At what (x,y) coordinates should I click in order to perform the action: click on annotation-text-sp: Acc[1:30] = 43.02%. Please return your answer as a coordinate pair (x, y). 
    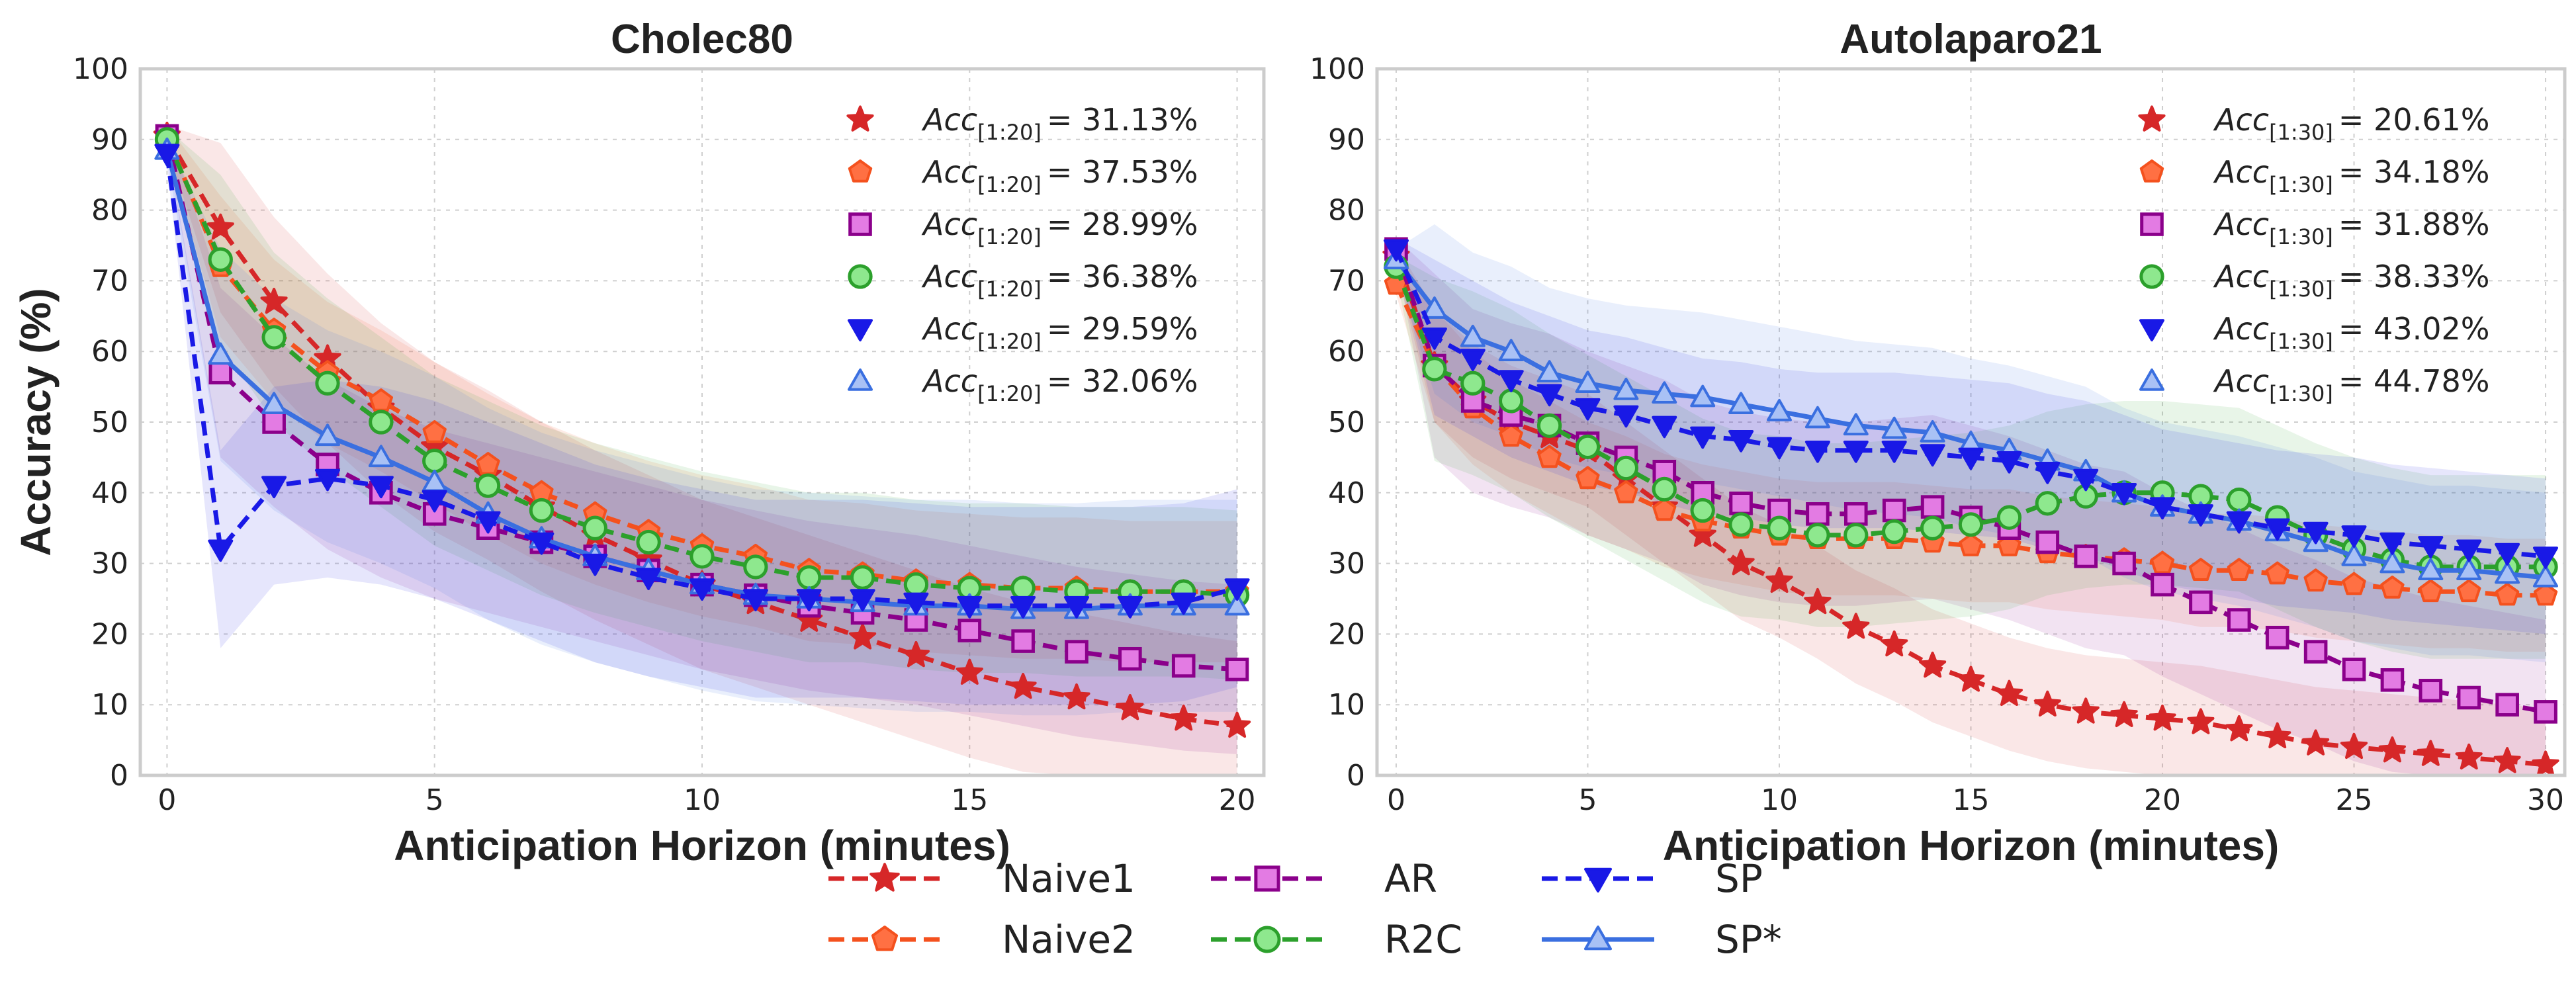
    Looking at the image, I should click on (2351, 332).